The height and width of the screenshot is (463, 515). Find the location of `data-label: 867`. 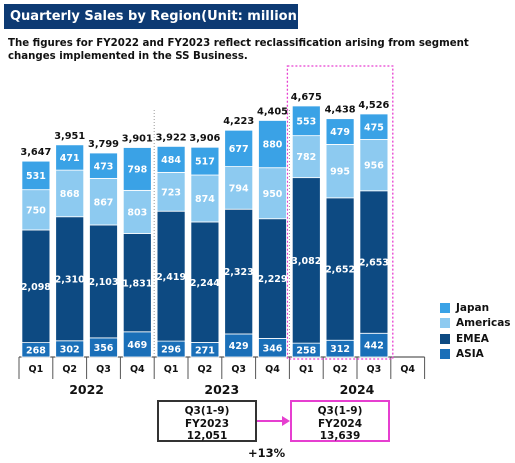

data-label: 867 is located at coordinates (104, 202).